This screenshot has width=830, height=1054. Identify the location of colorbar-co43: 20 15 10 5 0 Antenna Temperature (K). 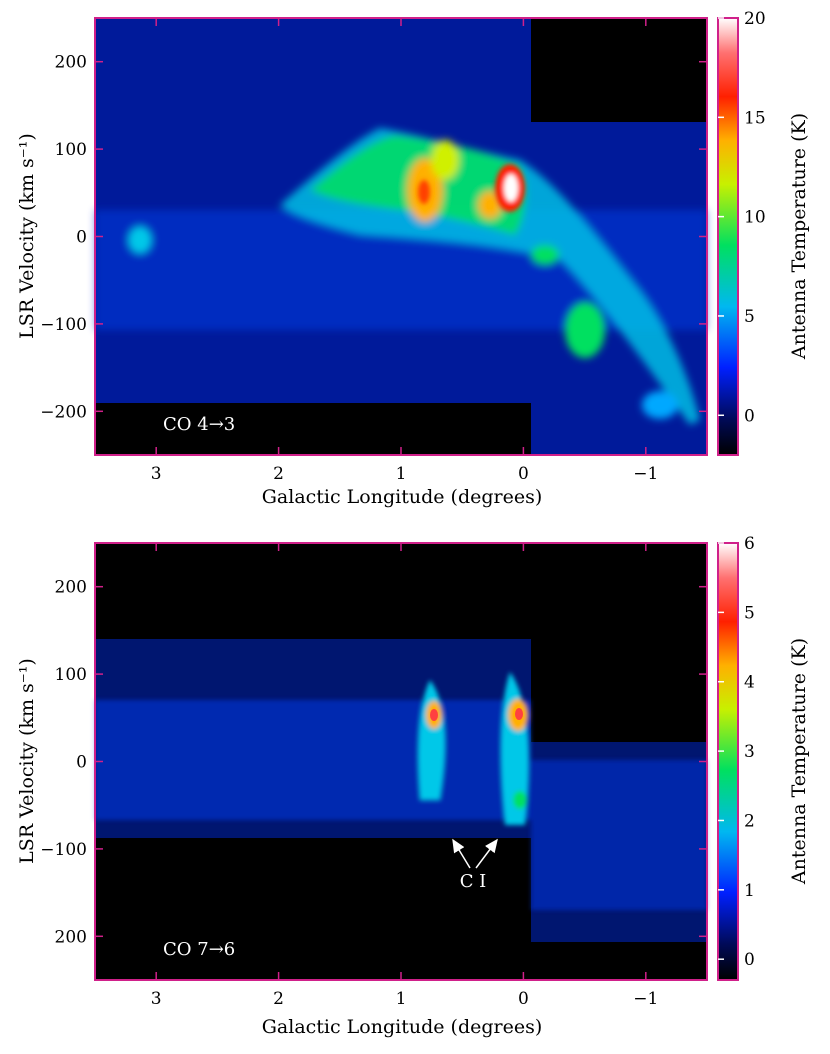
(763, 232).